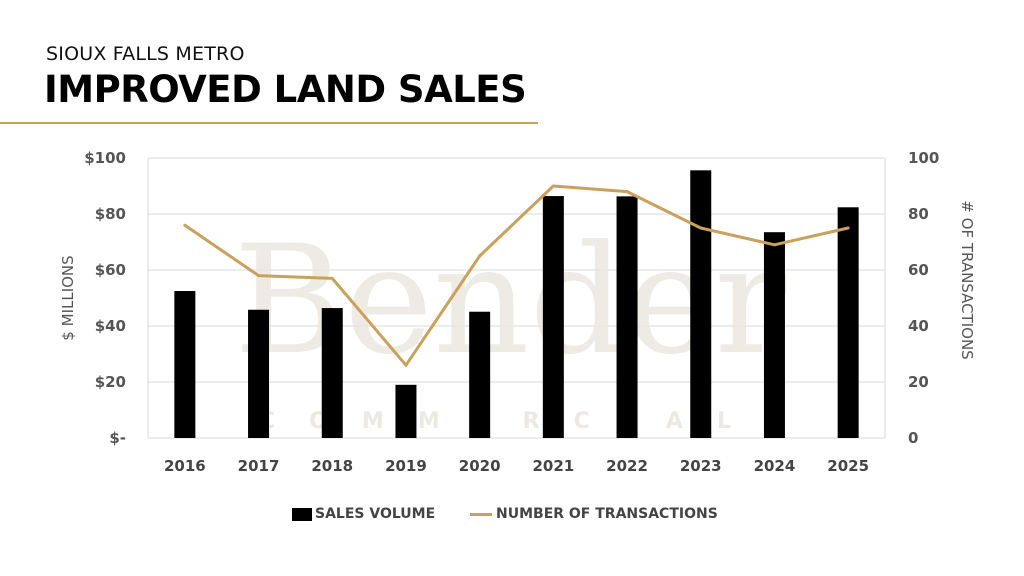  I want to click on x-tick: 2019, so click(406, 466).